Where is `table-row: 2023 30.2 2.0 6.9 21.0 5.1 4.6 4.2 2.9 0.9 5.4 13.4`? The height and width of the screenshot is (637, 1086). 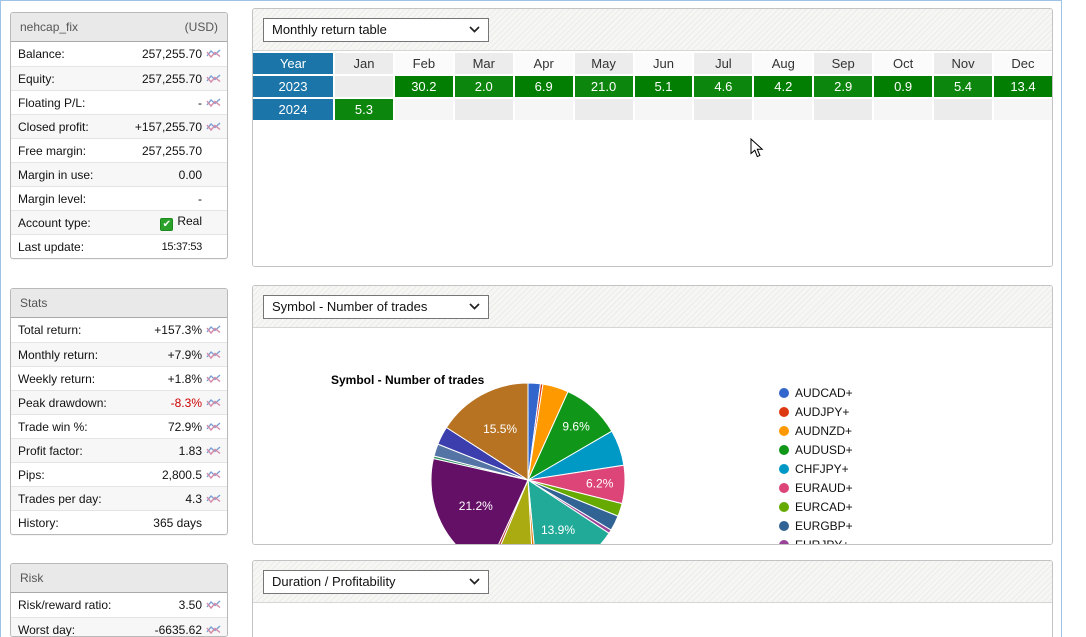
table-row: 2023 30.2 2.0 6.9 21.0 5.1 4.6 4.2 2.9 0.9 5.4 13.4 is located at coordinates (652, 86).